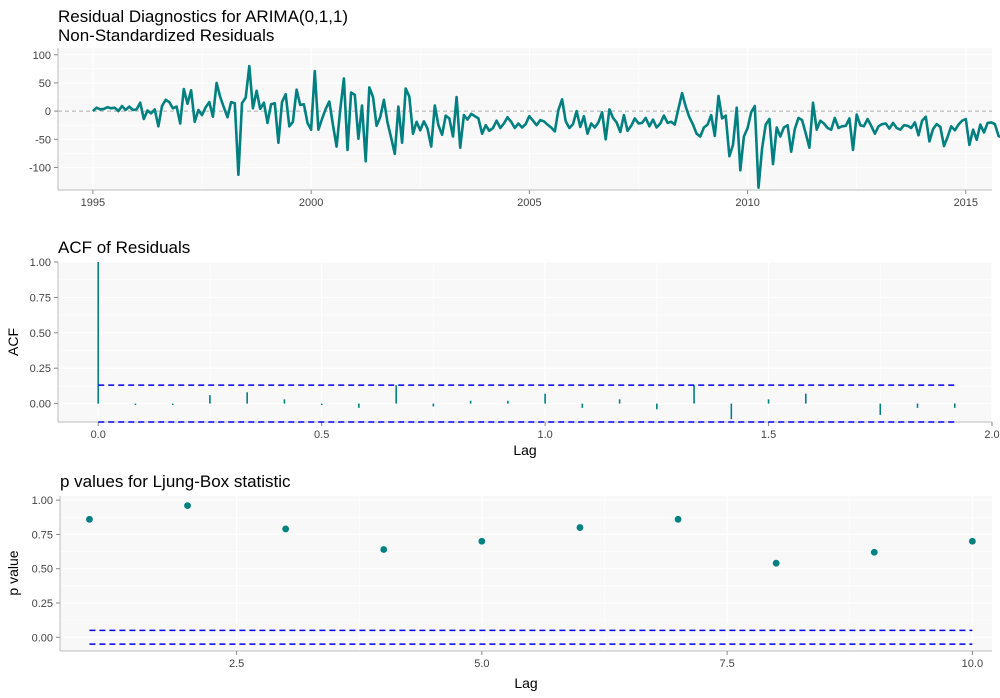  What do you see at coordinates (13, 342) in the screenshot?
I see `acf-y-axis-label: ACF` at bounding box center [13, 342].